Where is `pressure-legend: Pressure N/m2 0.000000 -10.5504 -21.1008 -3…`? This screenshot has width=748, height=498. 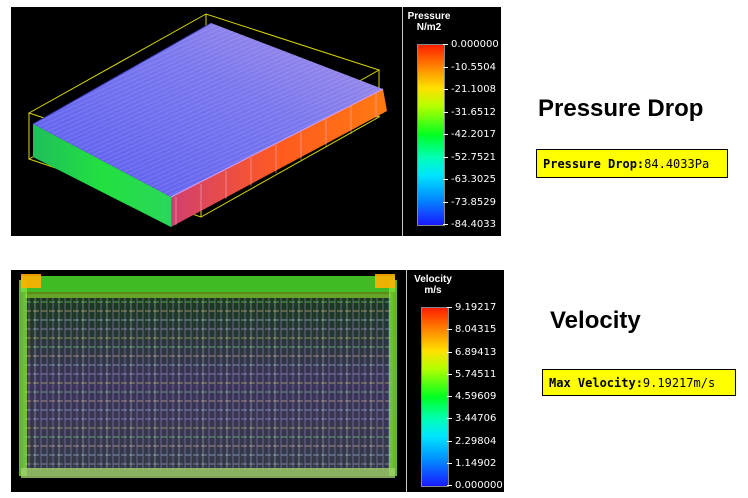
pressure-legend: Pressure N/m2 0.000000 -10.5504 -21.1008 -3… is located at coordinates (451, 121).